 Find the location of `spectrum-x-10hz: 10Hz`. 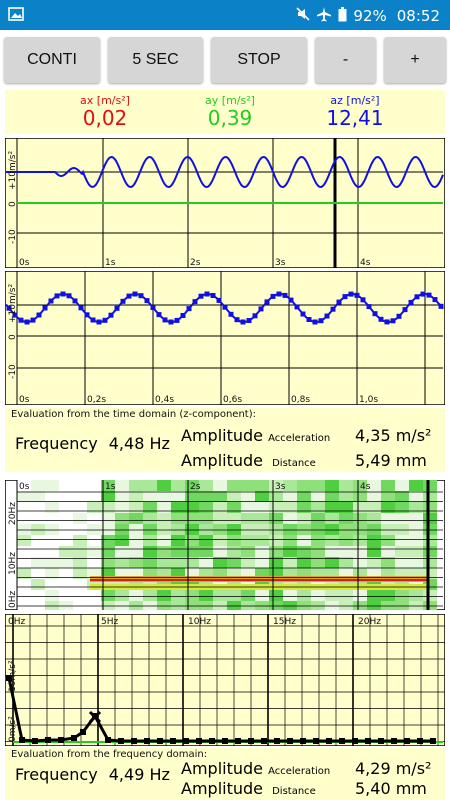

spectrum-x-10hz: 10Hz is located at coordinates (199, 622).